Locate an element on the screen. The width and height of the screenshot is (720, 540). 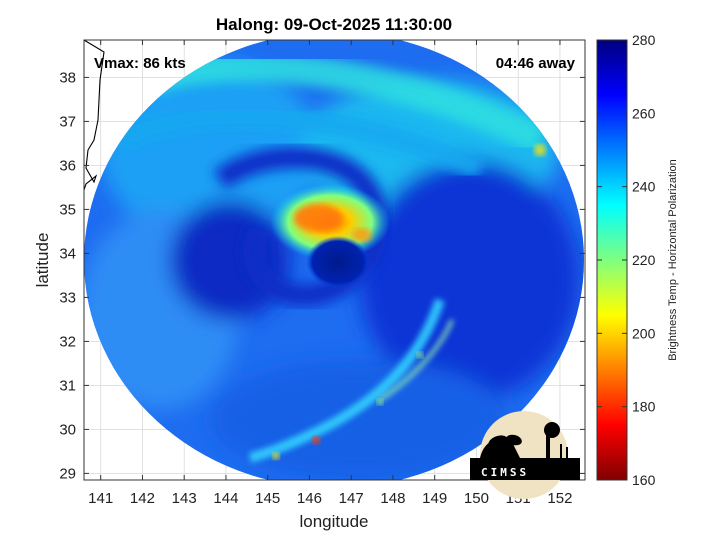
colorbar-tick-label: 160 is located at coordinates (644, 480).